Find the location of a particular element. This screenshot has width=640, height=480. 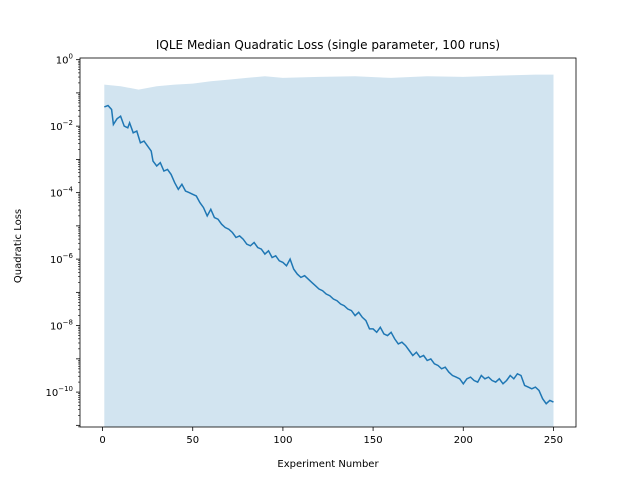

y-tick-label: 10⁻² is located at coordinates (61, 126).